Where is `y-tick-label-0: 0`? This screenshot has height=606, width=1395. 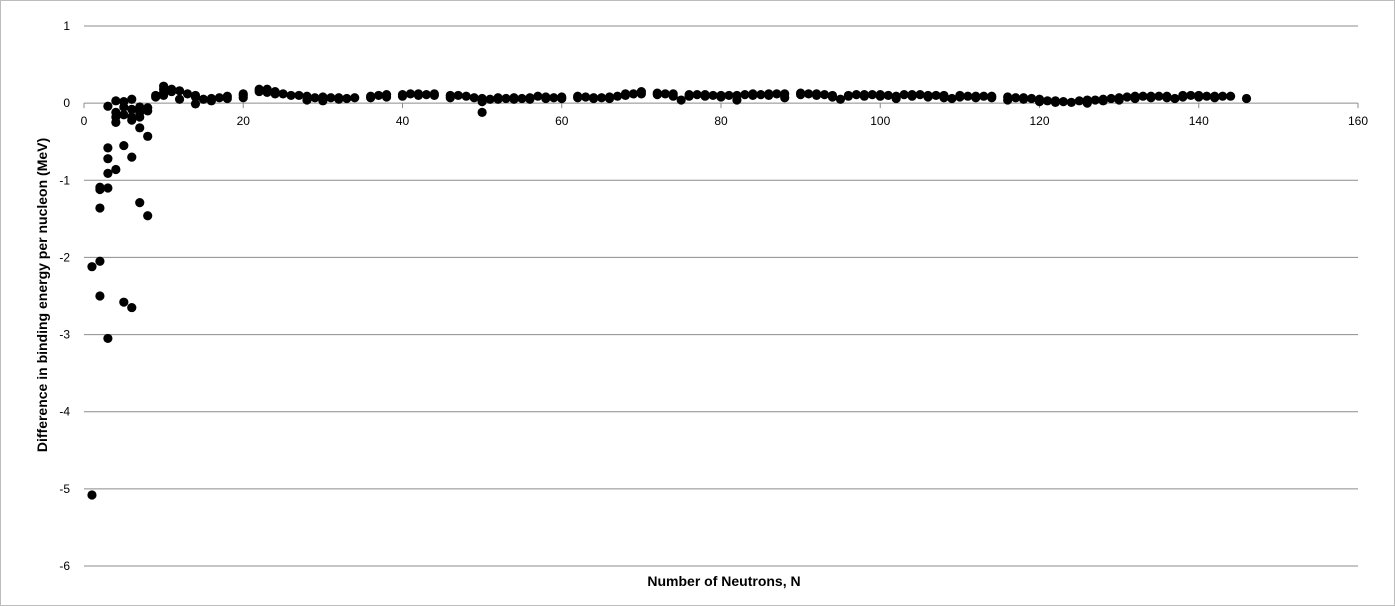 y-tick-label-0: 0 is located at coordinates (66, 103).